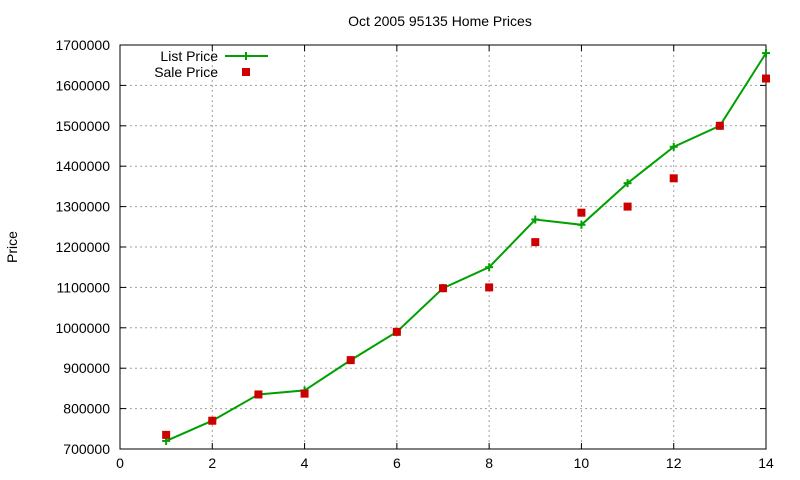 The height and width of the screenshot is (480, 800). What do you see at coordinates (186, 72) in the screenshot?
I see `legend-label: Sale Price` at bounding box center [186, 72].